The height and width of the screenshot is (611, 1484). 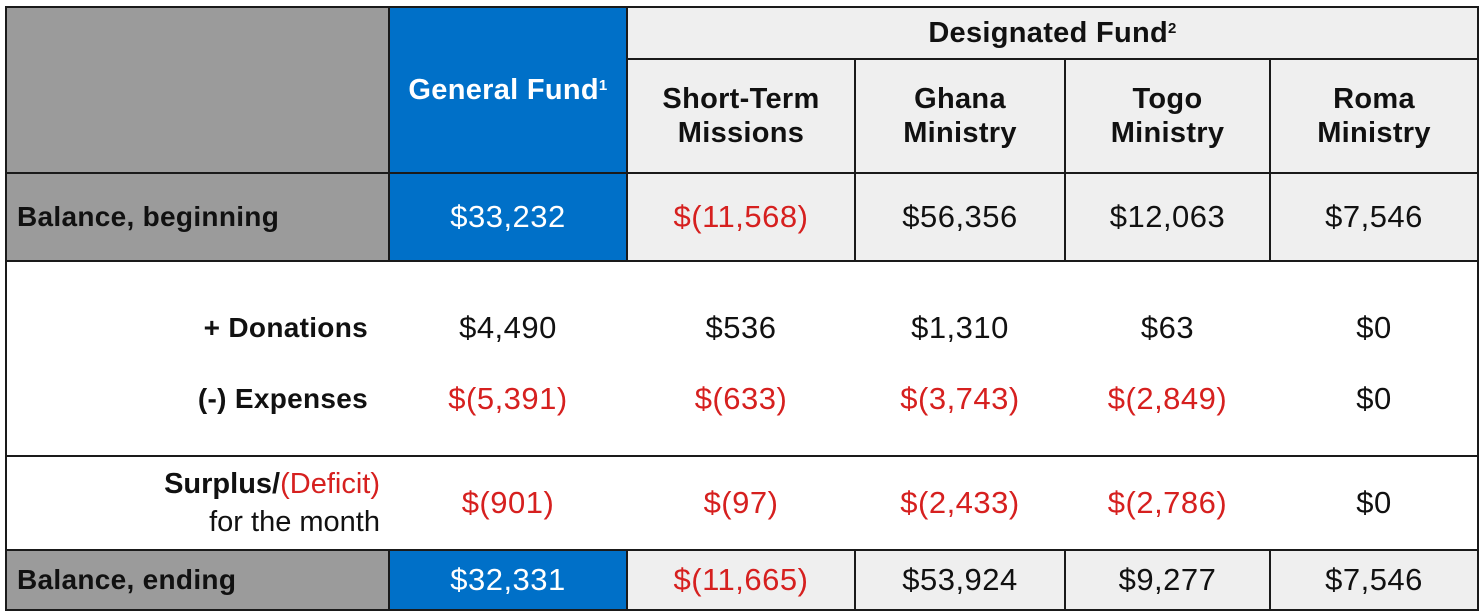 What do you see at coordinates (1374, 99) in the screenshot?
I see `column-header-line1: Roma` at bounding box center [1374, 99].